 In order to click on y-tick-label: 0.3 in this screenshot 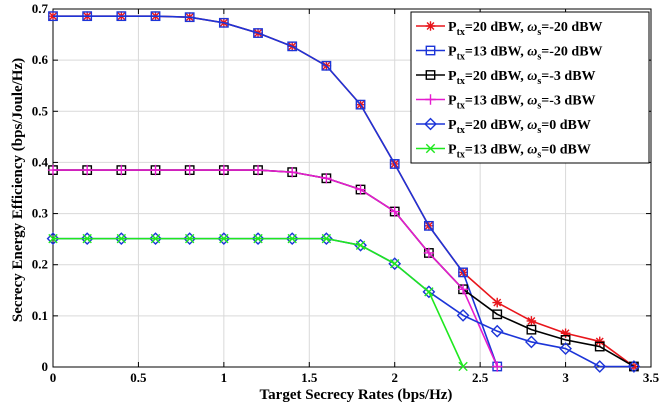, I will do `click(40, 213)`.